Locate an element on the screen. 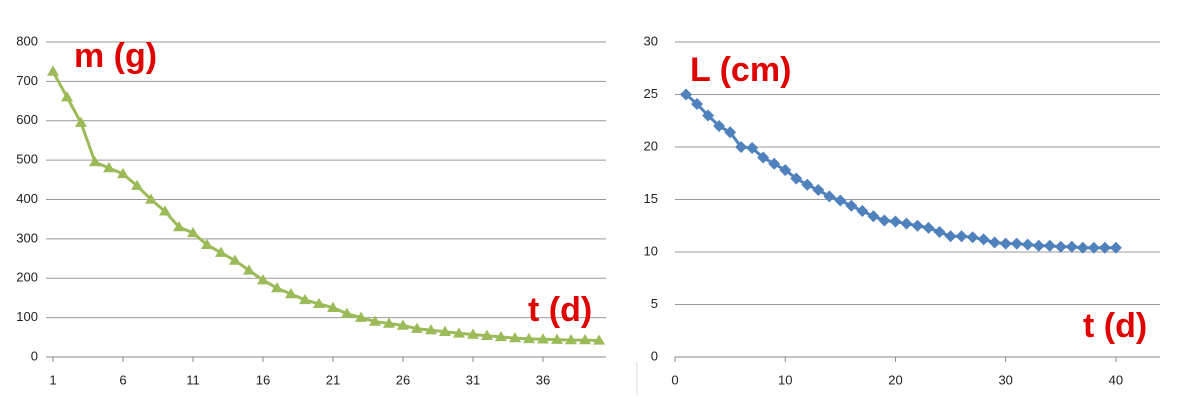 The image size is (1181, 415). y-tick-label: 30 is located at coordinates (651, 40).